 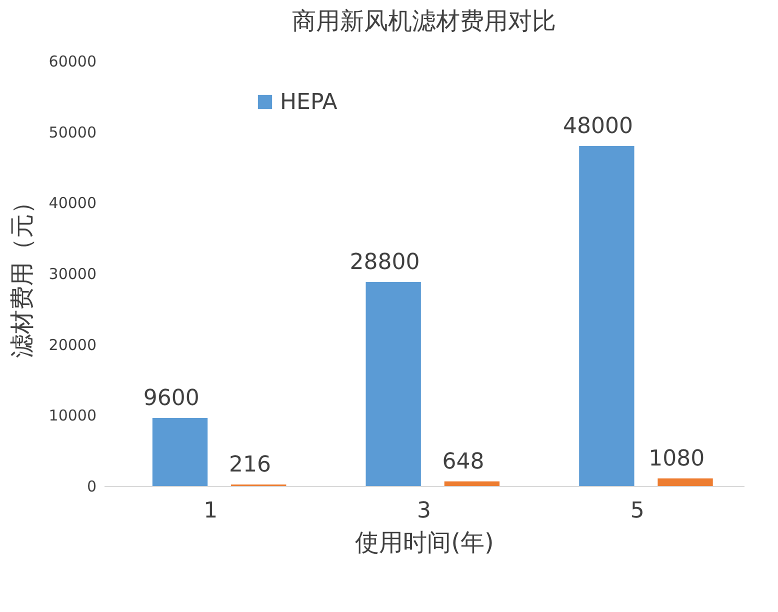 What do you see at coordinates (72, 345) in the screenshot?
I see `y-tick-label: 20000` at bounding box center [72, 345].